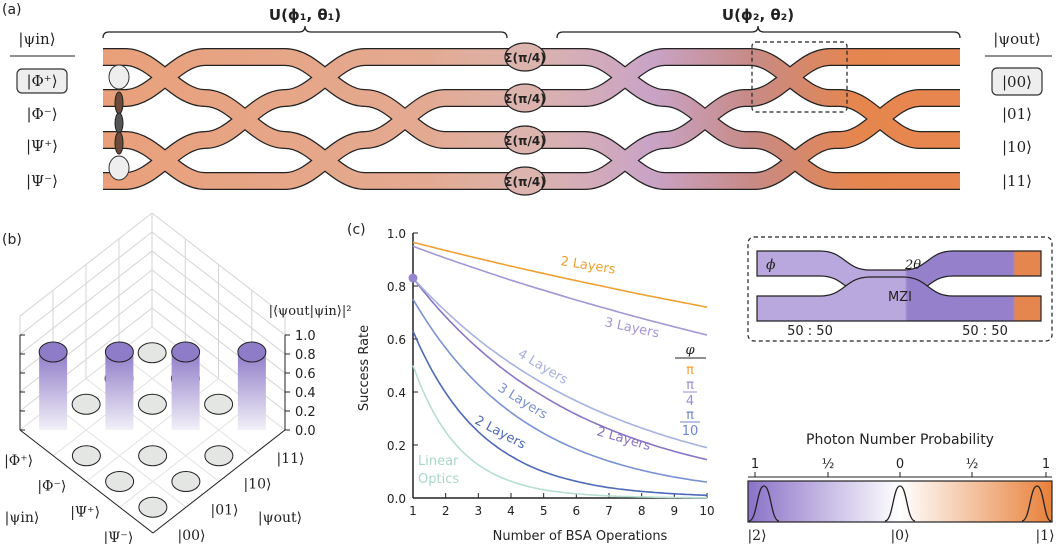 The height and width of the screenshot is (544, 1063). Describe the element at coordinates (310, 311) in the screenshot. I see `z-axis-label: |⟨ψout|ψin⟩|²` at that location.